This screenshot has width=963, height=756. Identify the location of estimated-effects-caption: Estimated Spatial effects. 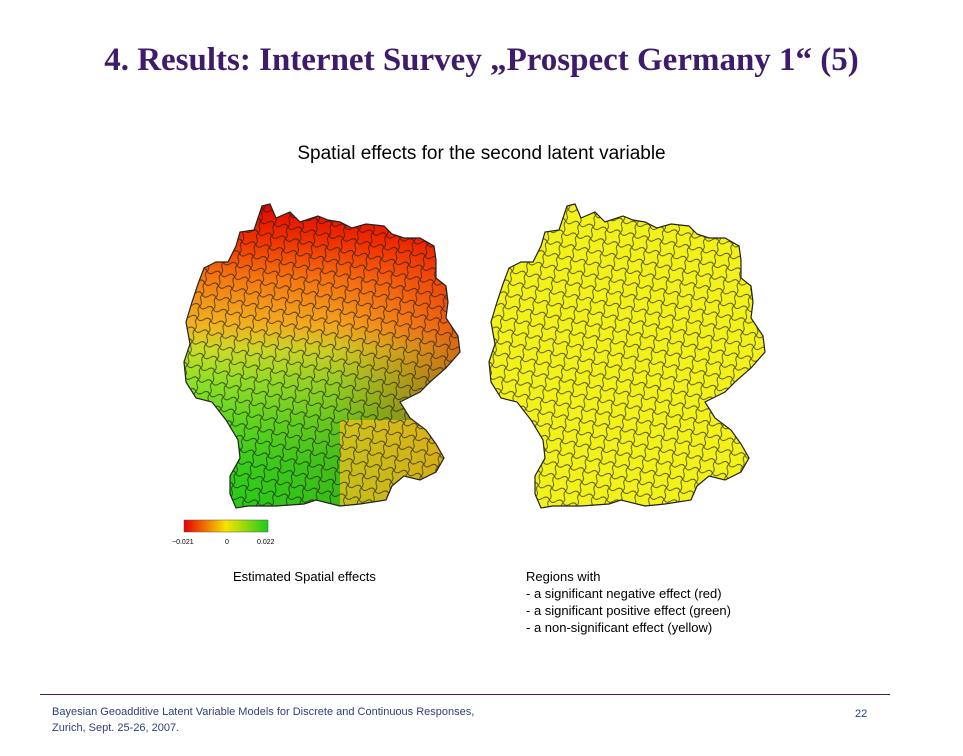
(304, 576).